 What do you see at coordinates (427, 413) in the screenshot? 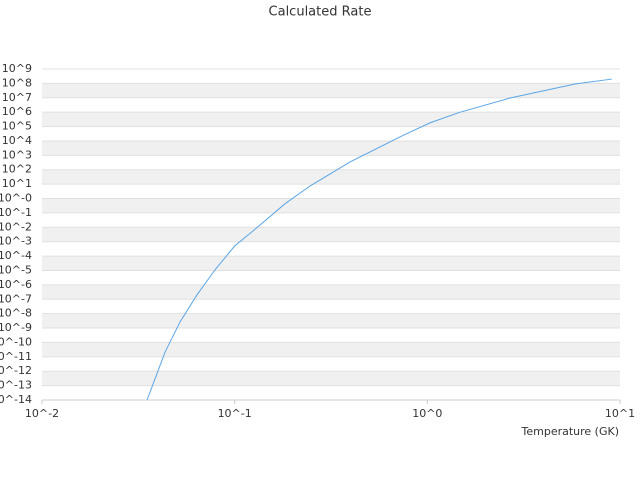
I see `x-tick-label: 10^0` at bounding box center [427, 413].